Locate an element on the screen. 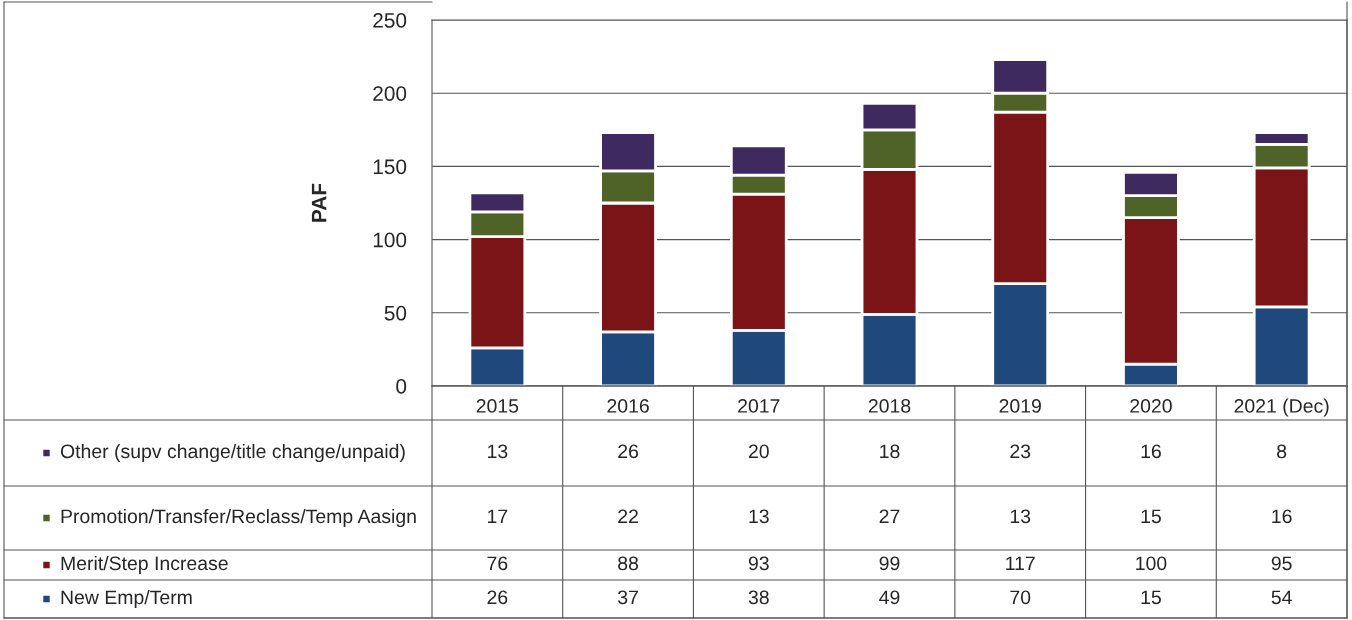  legend-label: Merit/Step Increase is located at coordinates (144, 565).